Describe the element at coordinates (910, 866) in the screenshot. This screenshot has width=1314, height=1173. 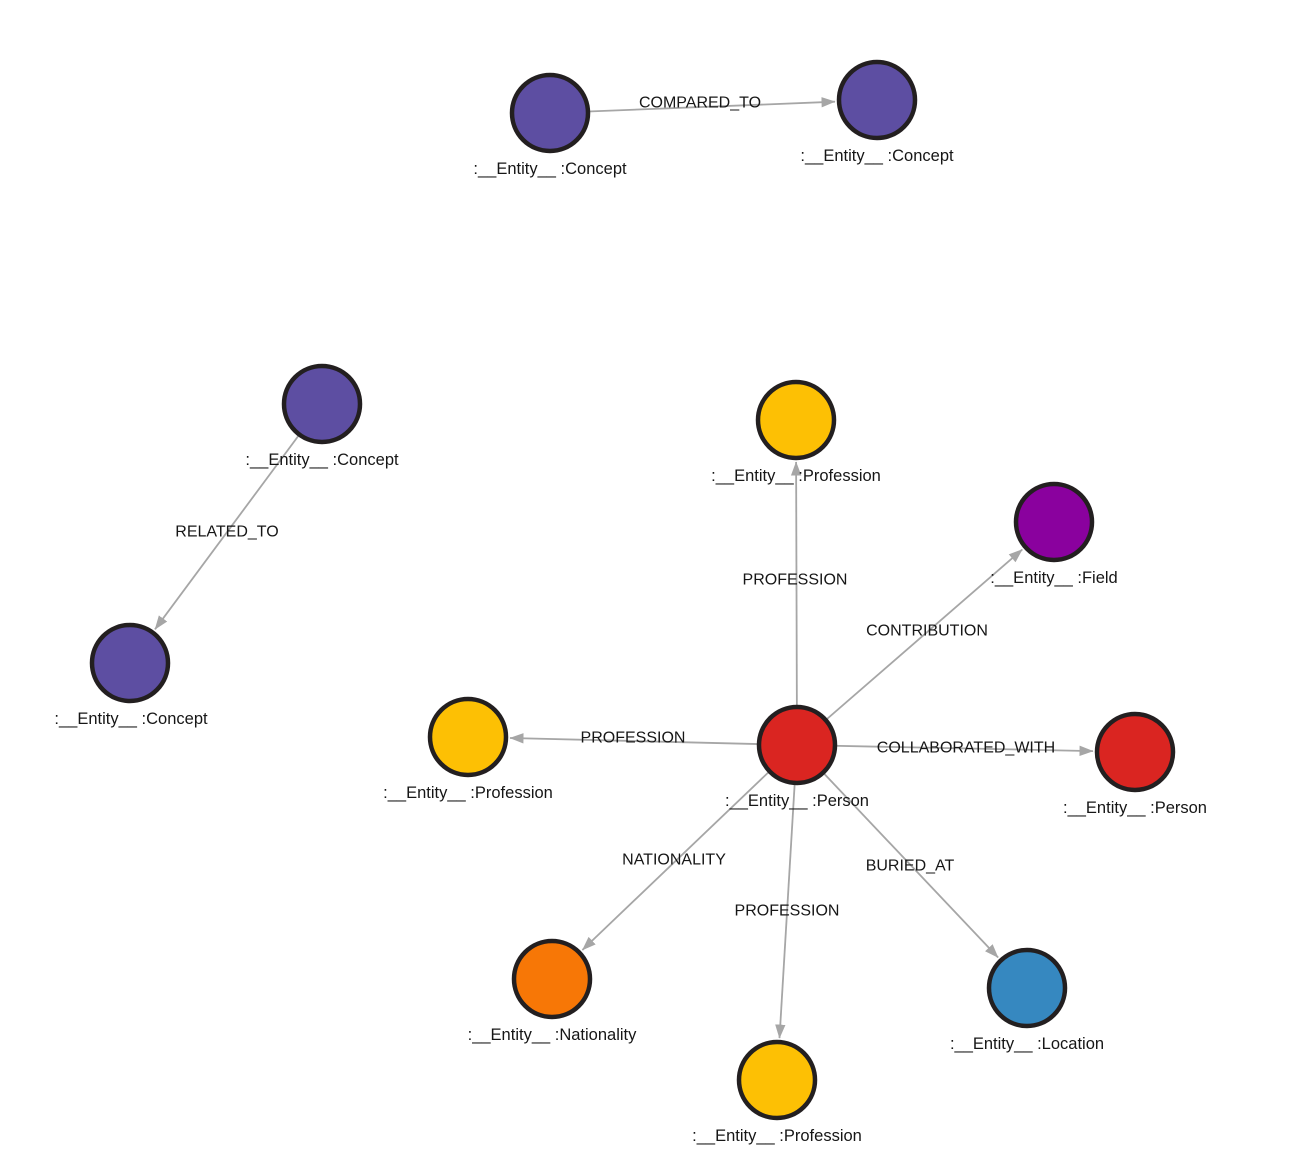
I see `relationship-type-label: BURIED_AT` at that location.